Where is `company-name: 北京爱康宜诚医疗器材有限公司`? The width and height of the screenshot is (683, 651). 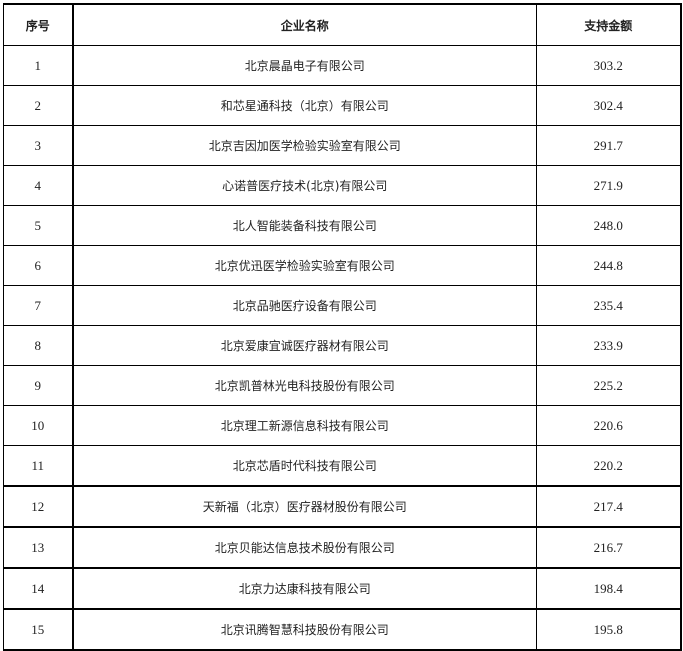 company-name: 北京爱康宜诚医疗器材有限公司 is located at coordinates (304, 345).